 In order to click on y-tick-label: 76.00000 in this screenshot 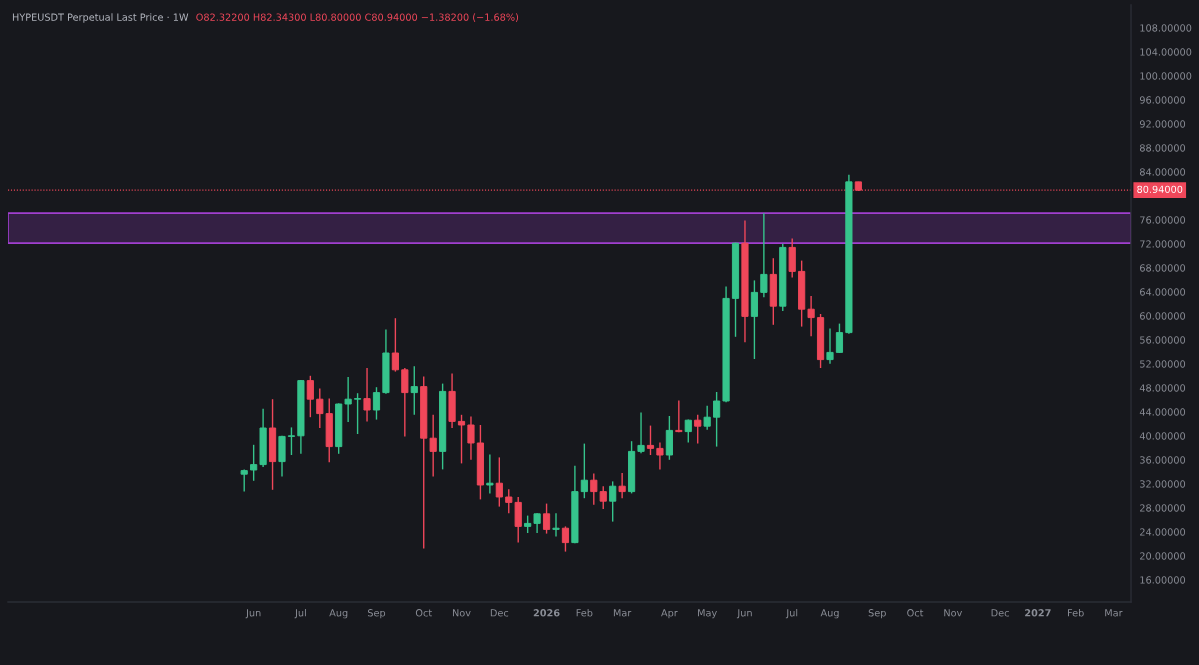, I will do `click(1163, 220)`.